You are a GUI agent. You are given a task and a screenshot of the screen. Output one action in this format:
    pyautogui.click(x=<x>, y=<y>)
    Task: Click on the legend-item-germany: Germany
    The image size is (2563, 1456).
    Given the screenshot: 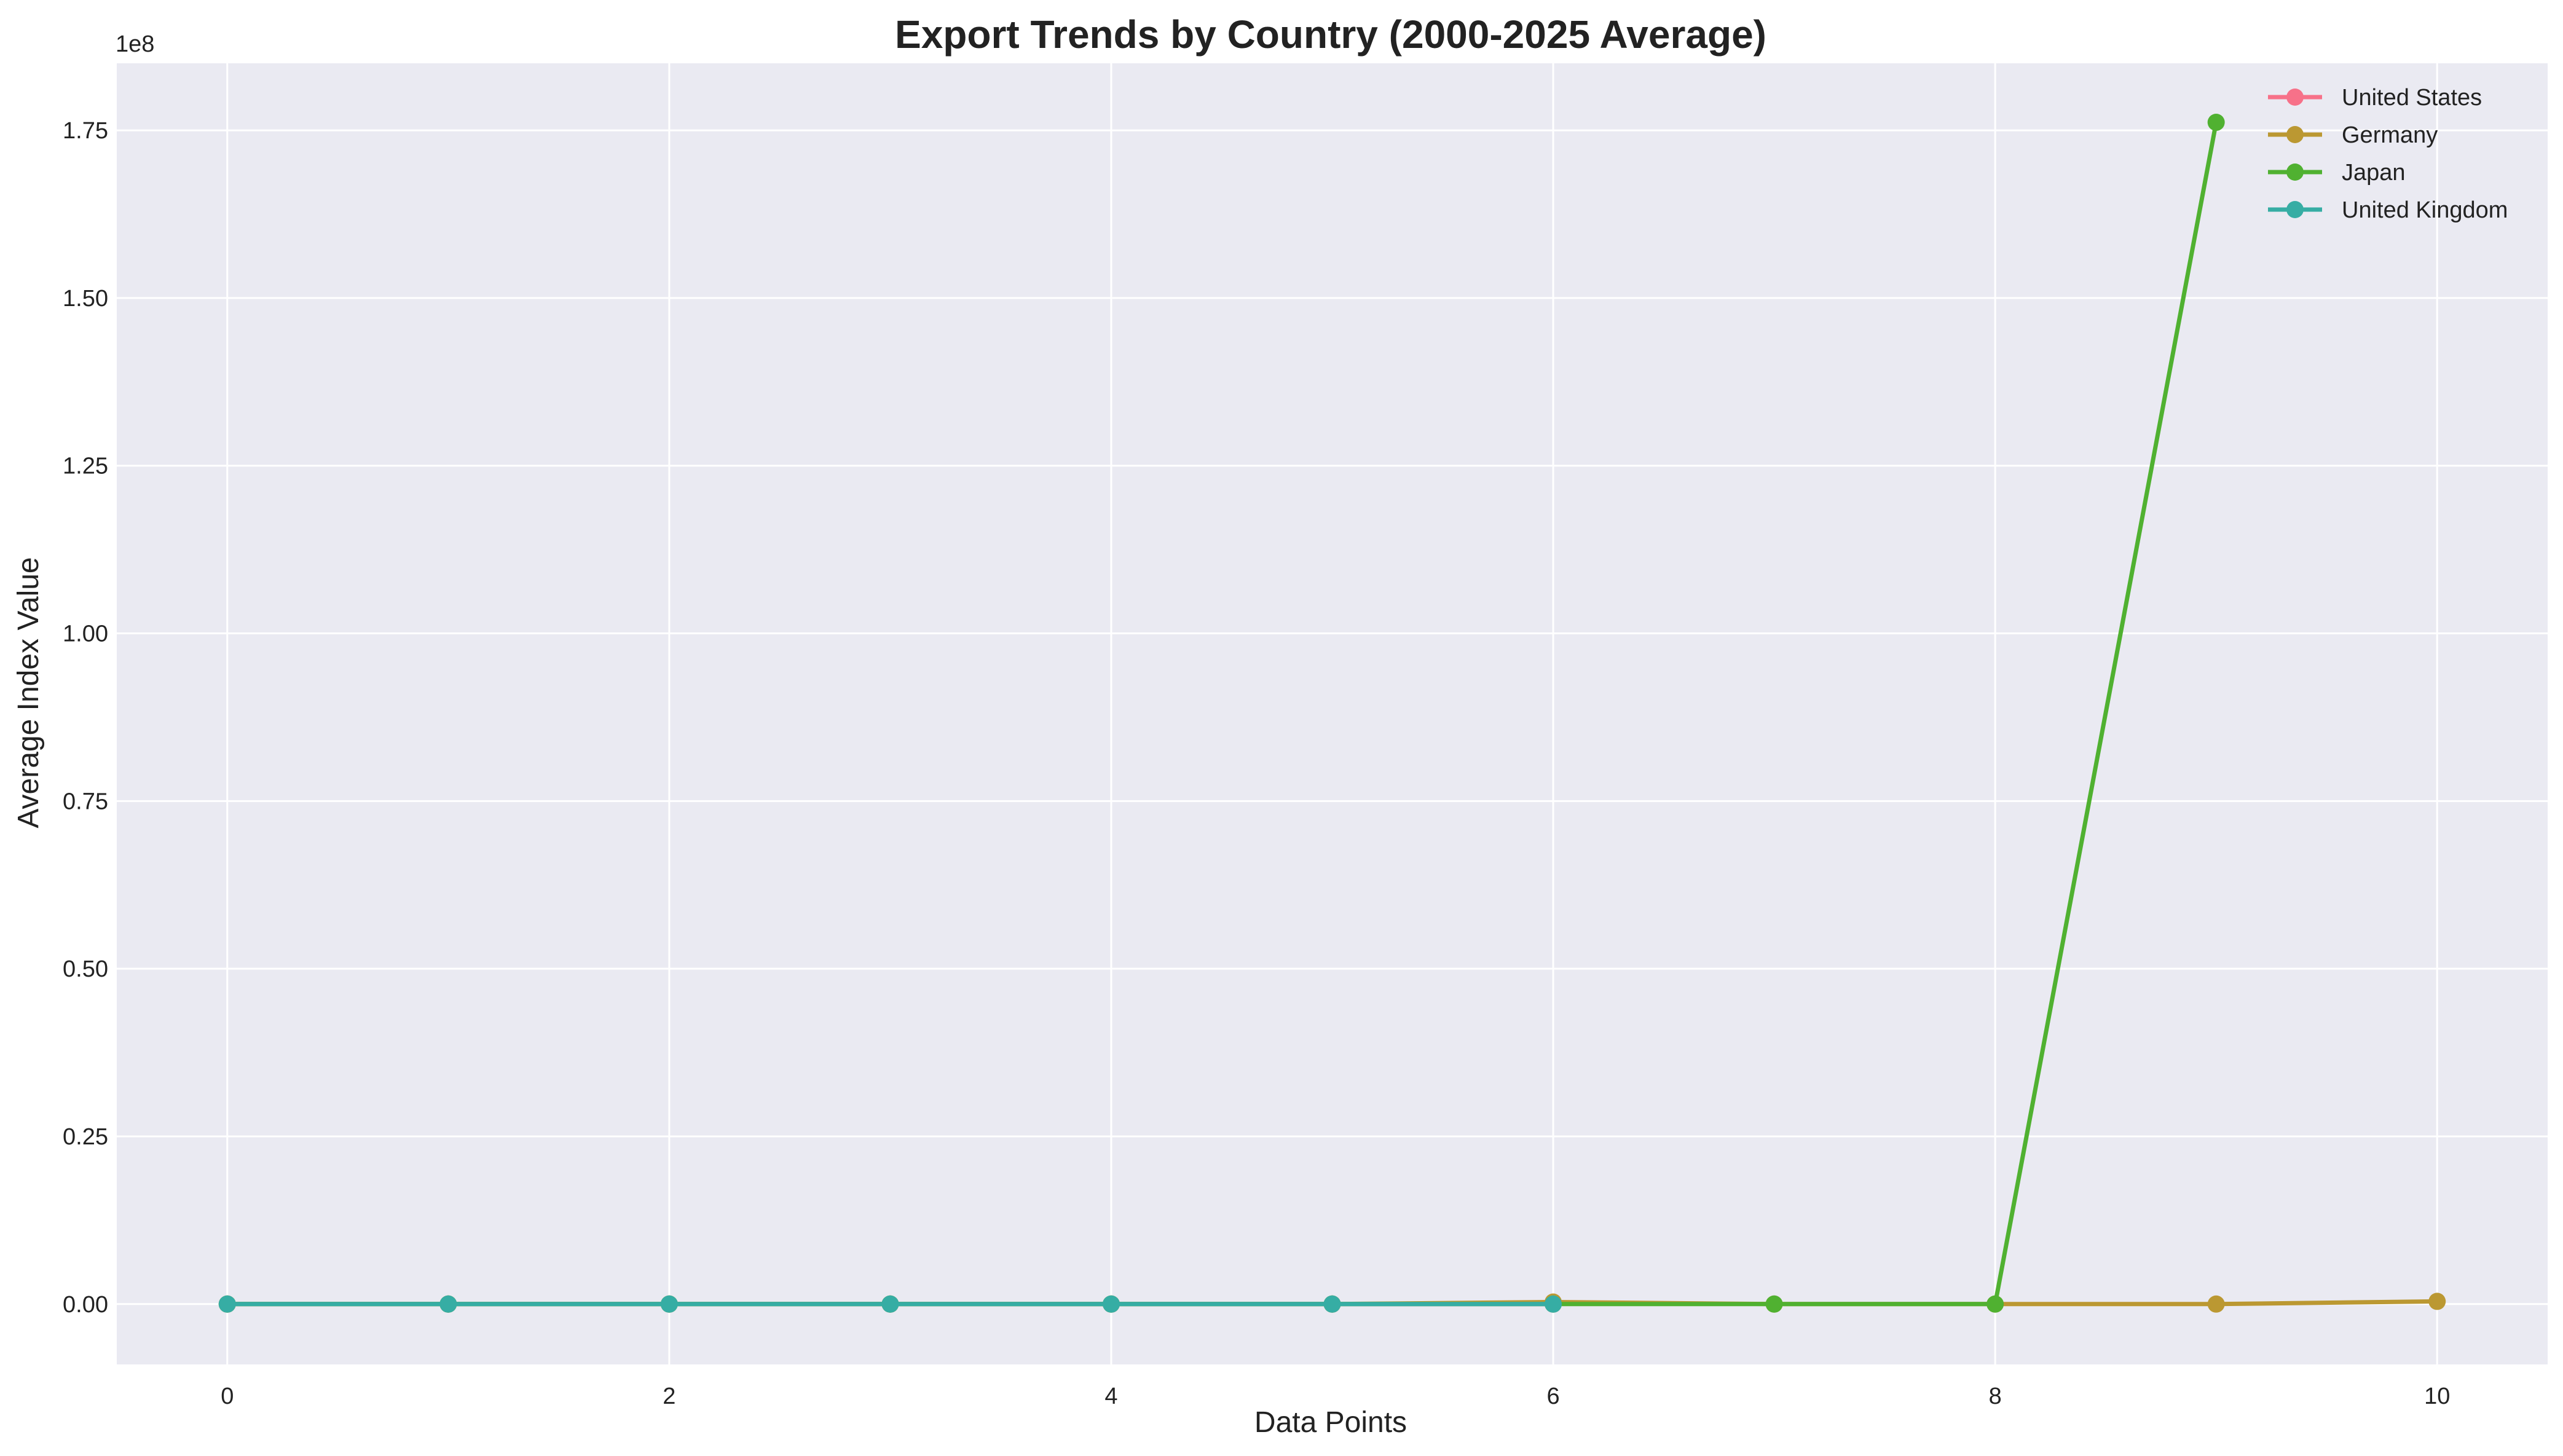 What is the action you would take?
    pyautogui.click(x=2353, y=135)
    